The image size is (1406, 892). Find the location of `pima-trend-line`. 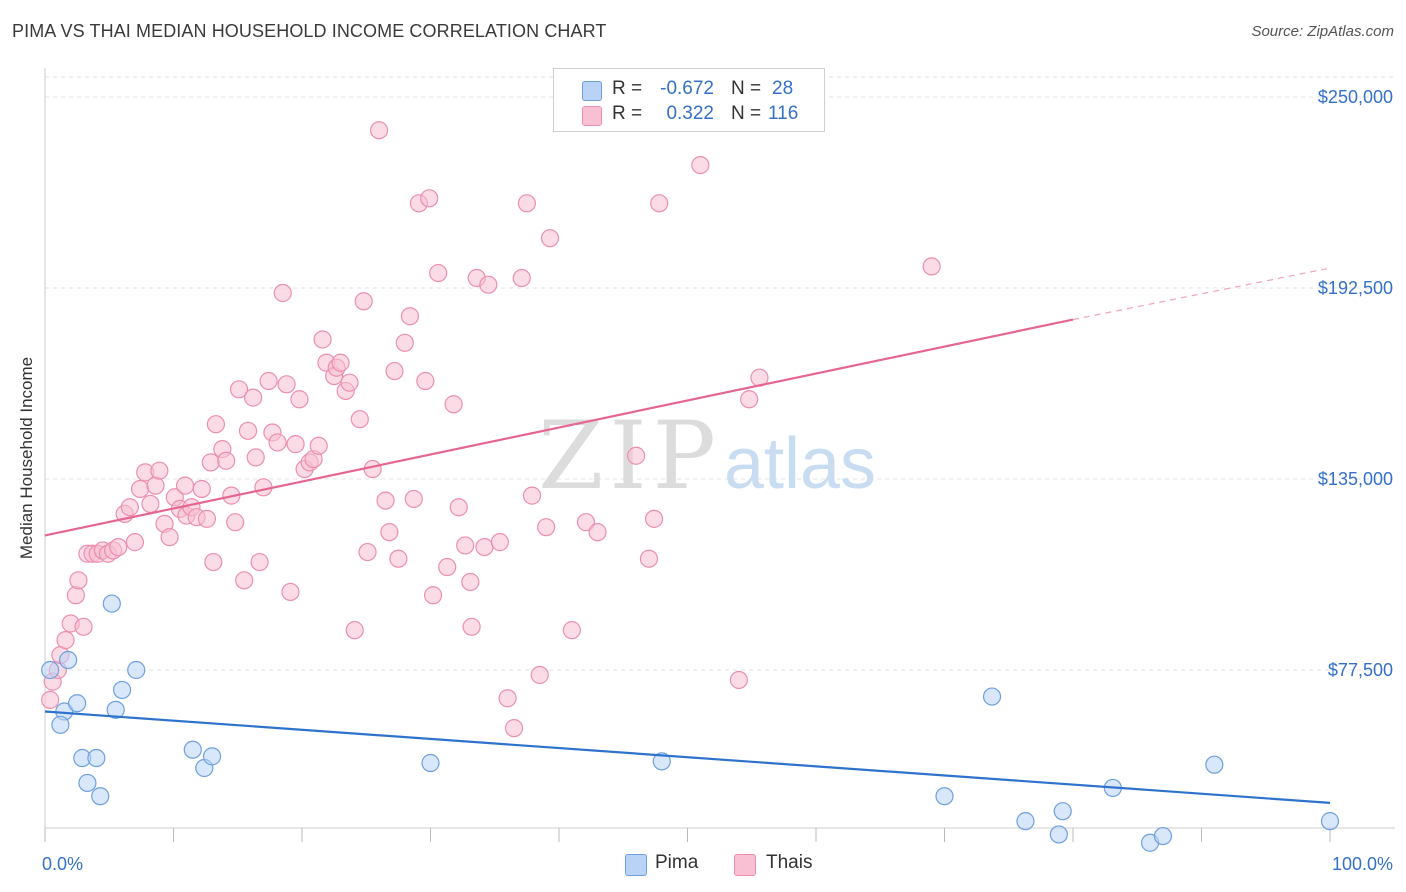

pima-trend-line is located at coordinates (687, 757).